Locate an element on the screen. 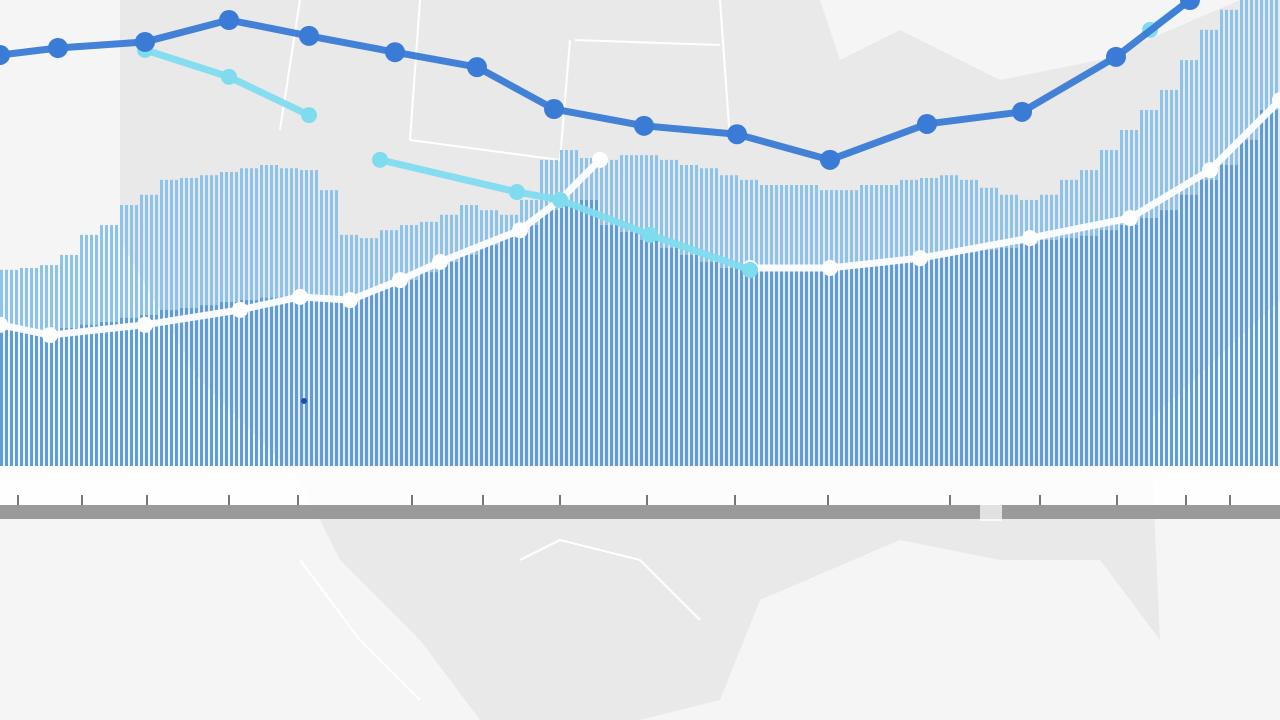  coast-lines is located at coordinates (500, 619).